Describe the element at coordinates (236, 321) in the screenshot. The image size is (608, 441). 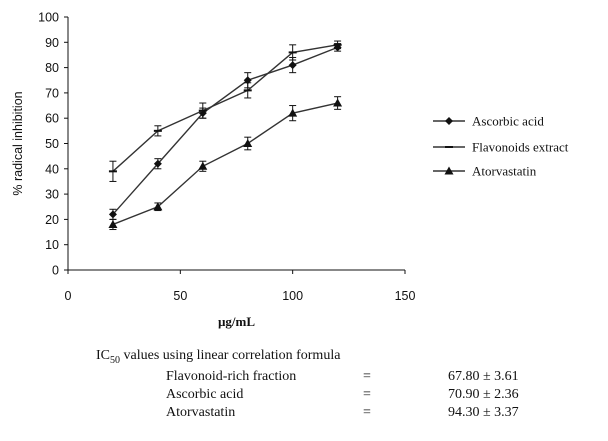
I see `x-axis-label: µg/mL` at that location.